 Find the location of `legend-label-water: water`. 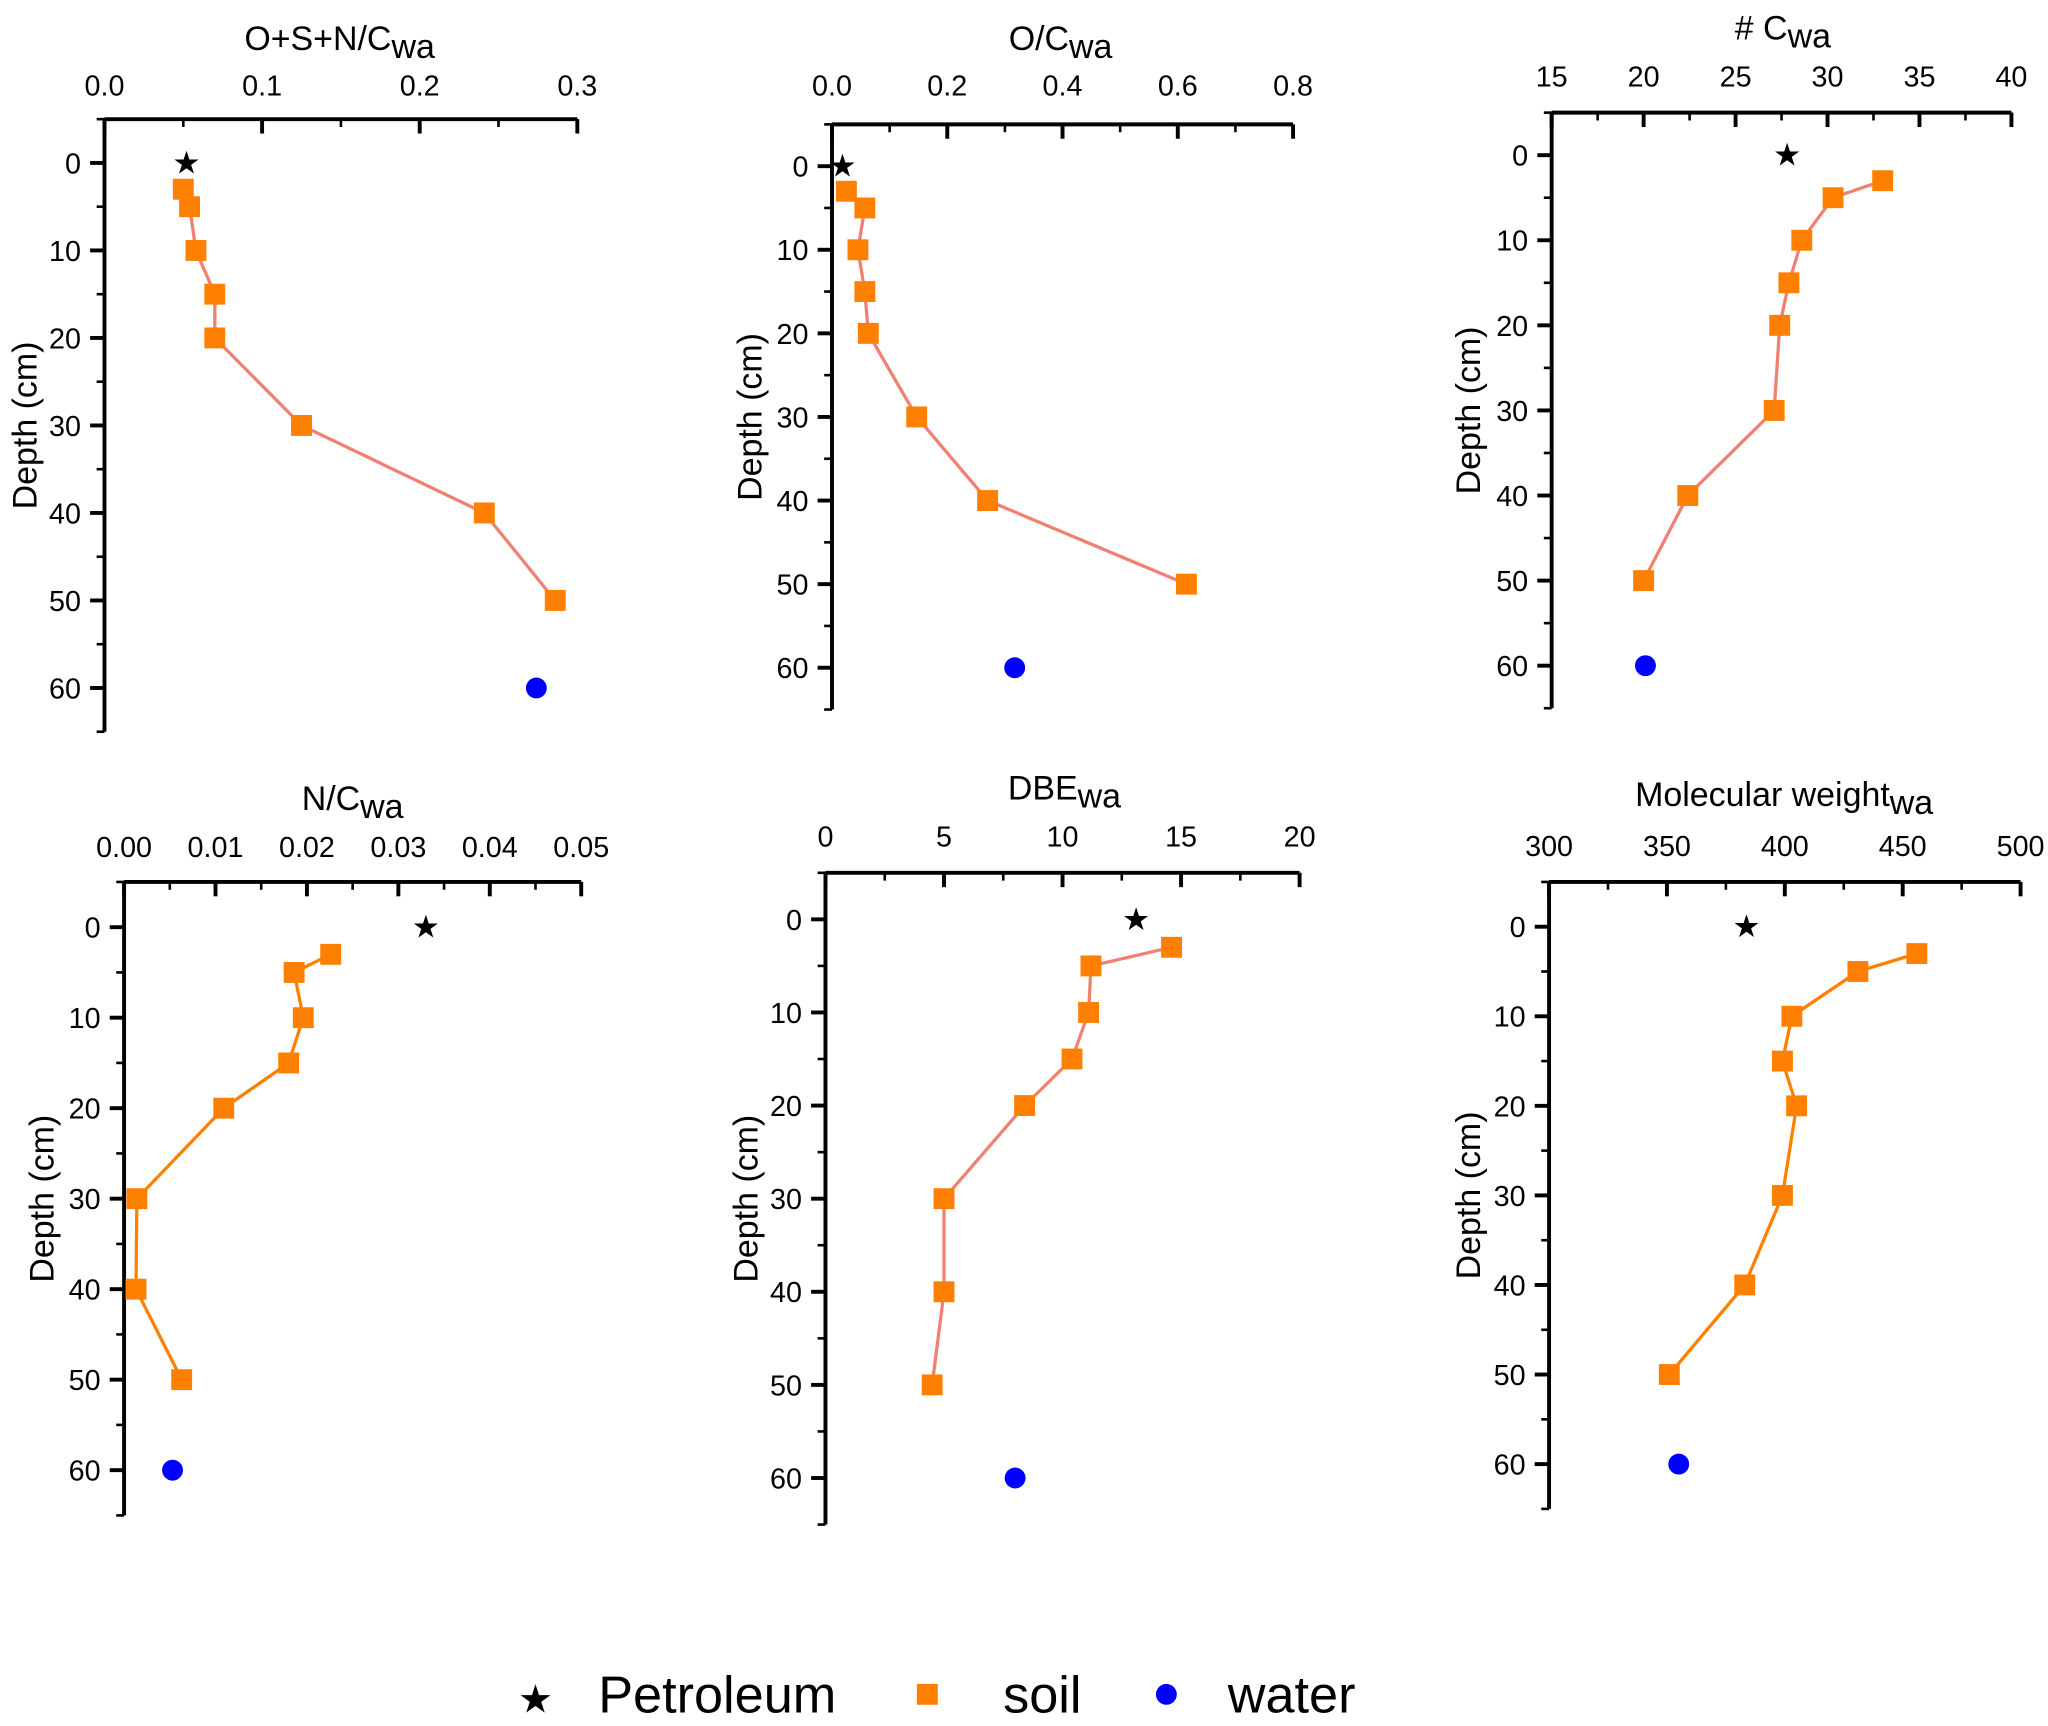

legend-label-water: water is located at coordinates (1291, 1696).